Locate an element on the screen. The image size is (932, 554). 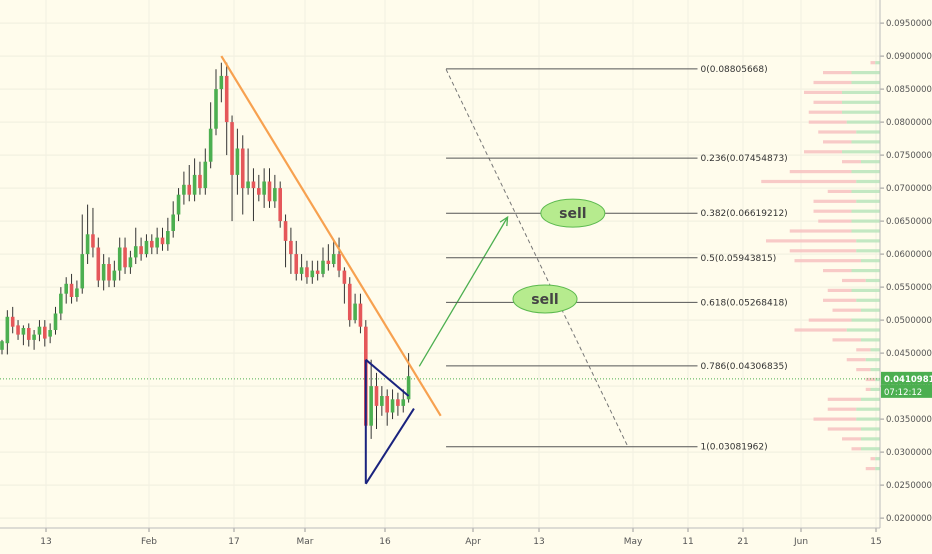
forecast-arrow-head is located at coordinates (504, 221).